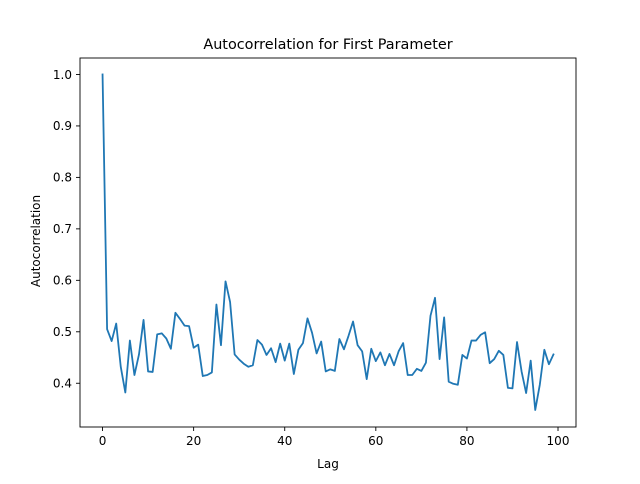 This screenshot has height=484, width=640. What do you see at coordinates (193, 441) in the screenshot?
I see `x-tick-label: 20` at bounding box center [193, 441].